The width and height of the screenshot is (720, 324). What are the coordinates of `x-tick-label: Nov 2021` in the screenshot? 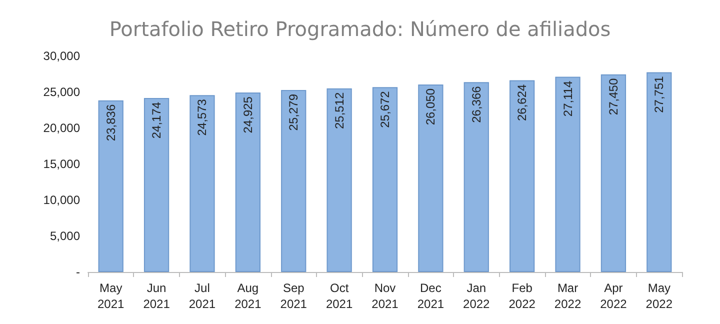 It's located at (385, 296).